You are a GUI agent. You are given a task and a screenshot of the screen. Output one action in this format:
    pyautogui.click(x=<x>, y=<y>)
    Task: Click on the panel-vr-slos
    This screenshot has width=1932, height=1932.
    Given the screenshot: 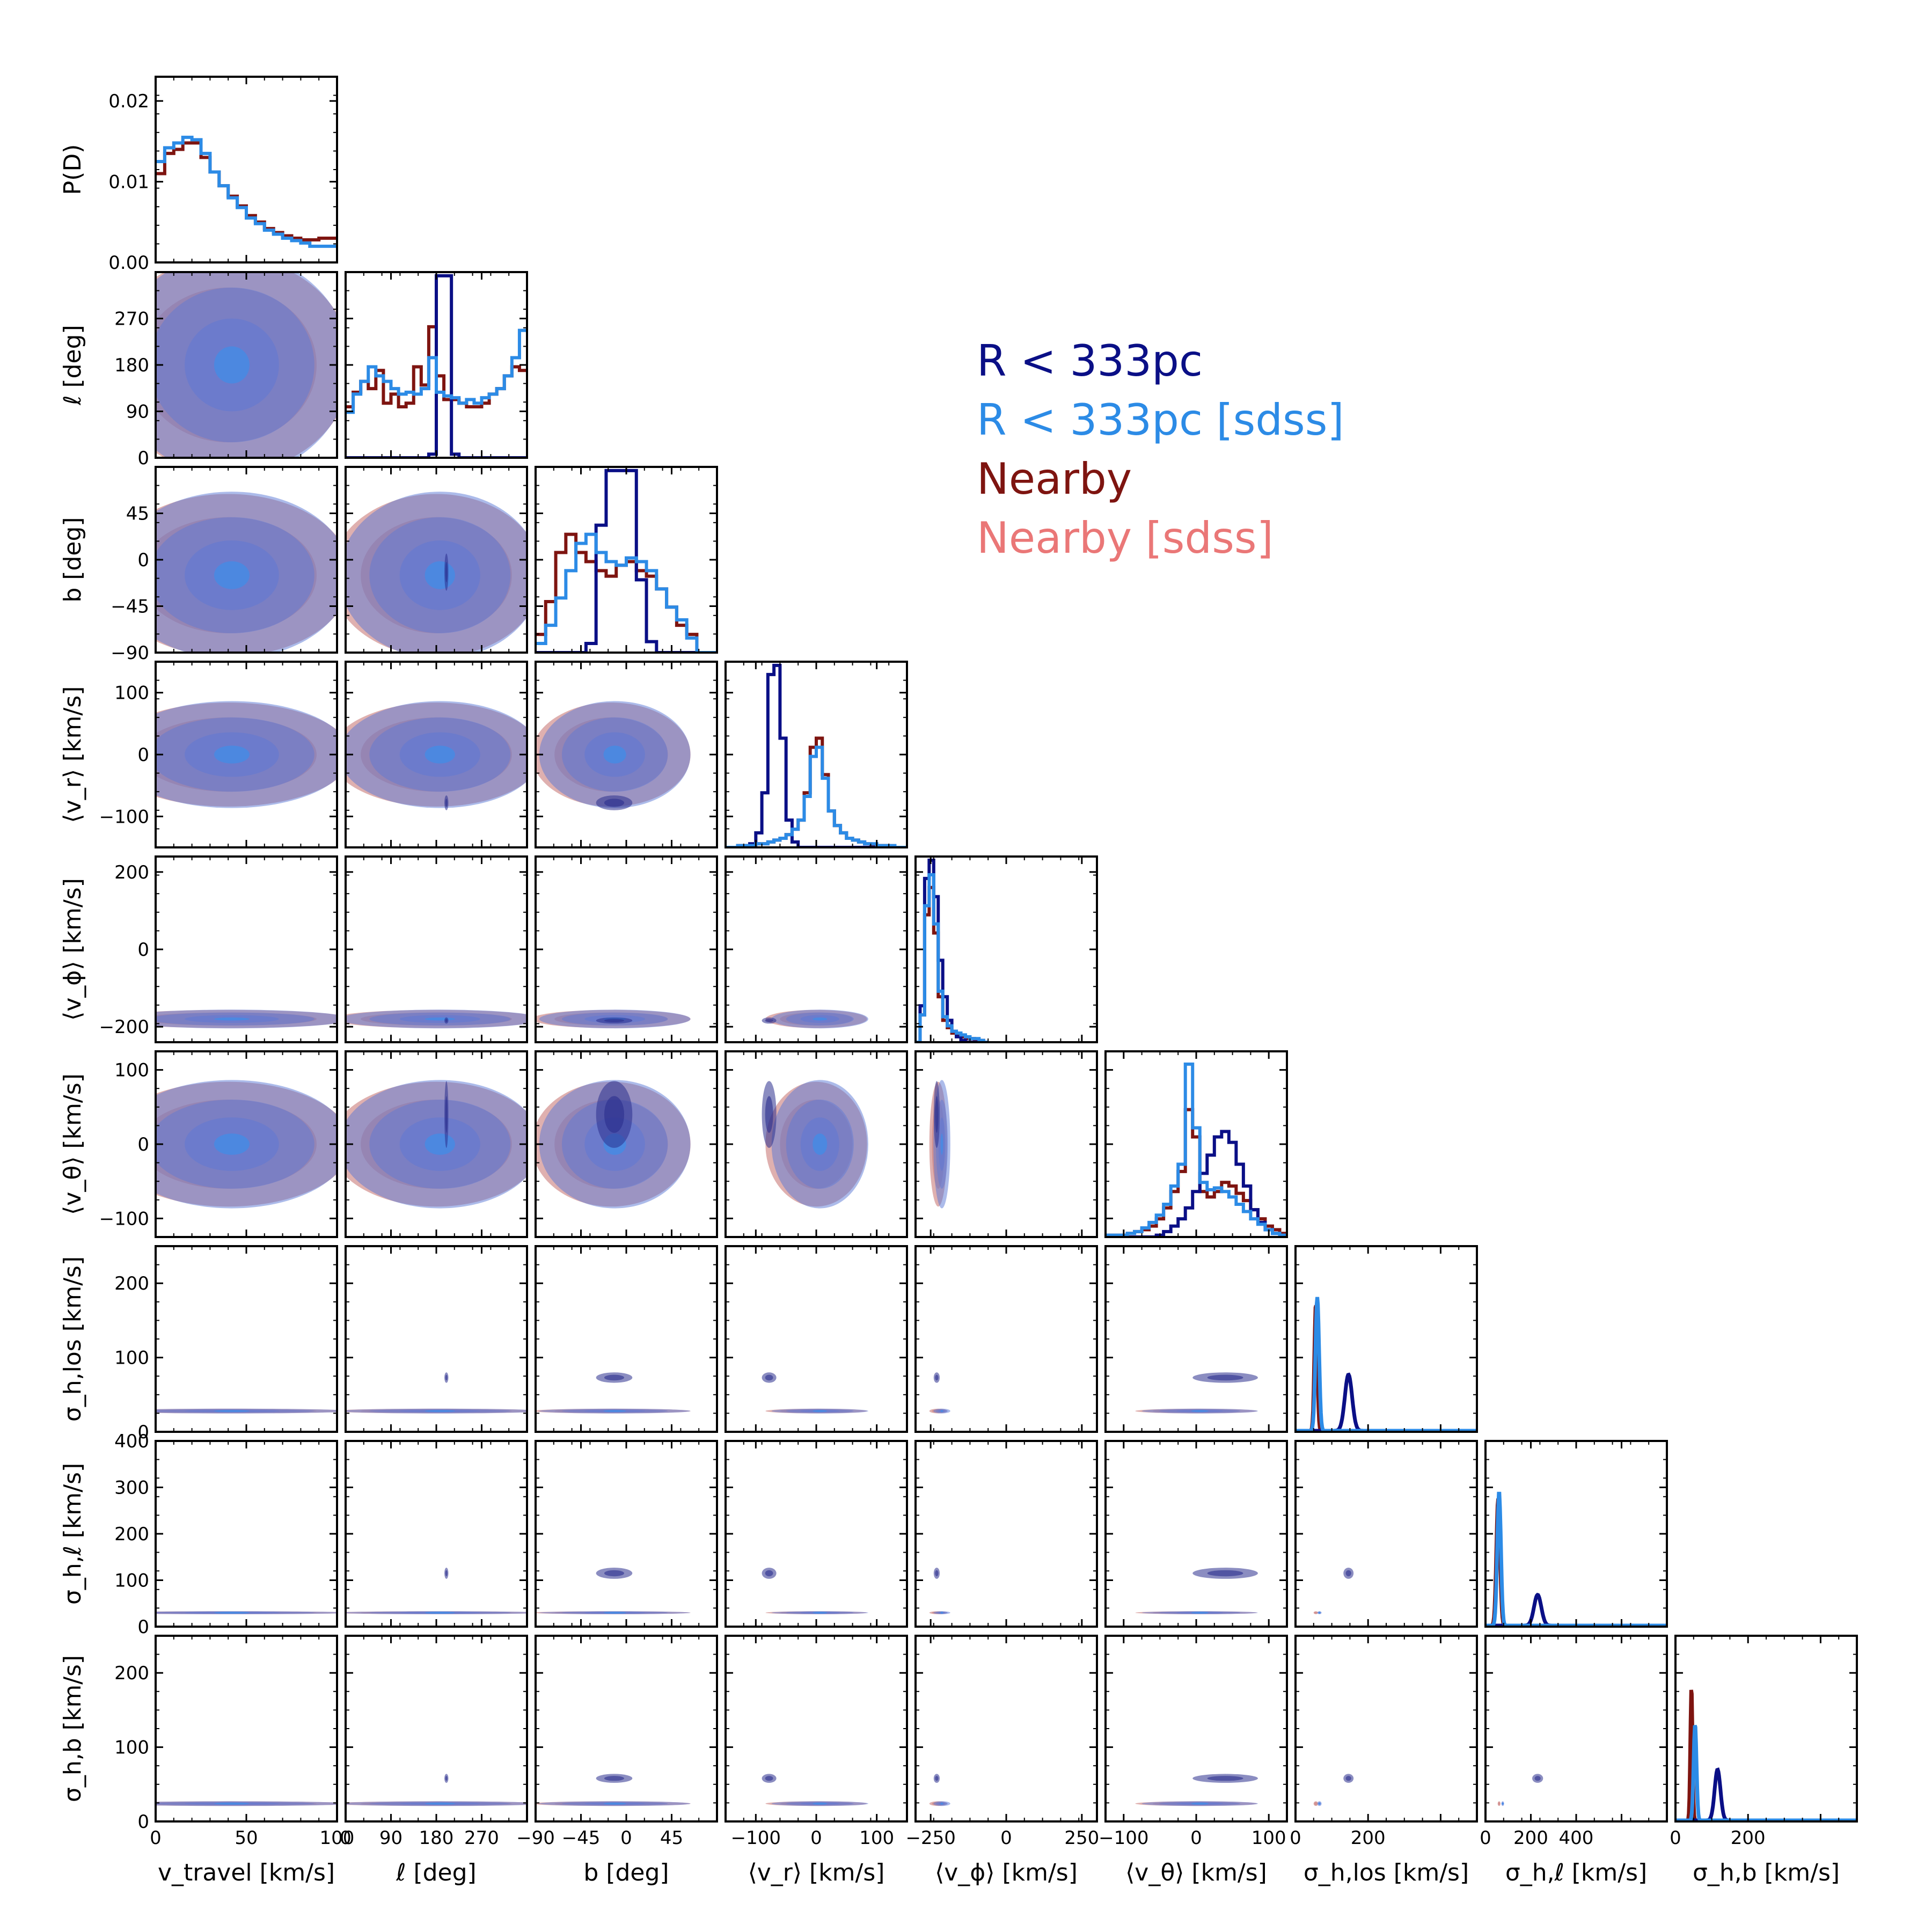 What is the action you would take?
    pyautogui.click(x=816, y=1339)
    